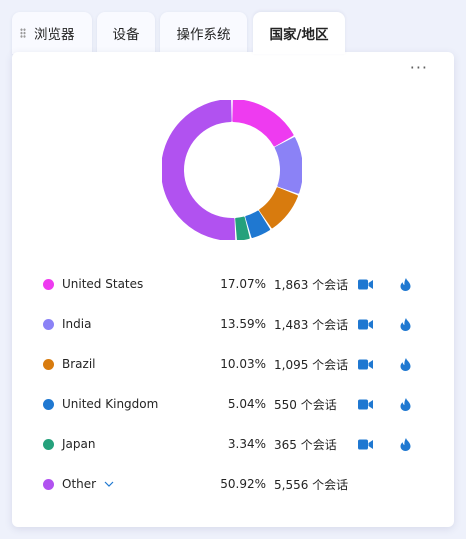 The width and height of the screenshot is (466, 539). Describe the element at coordinates (243, 284) in the screenshot. I see `legend-percent: 17.07%` at that location.